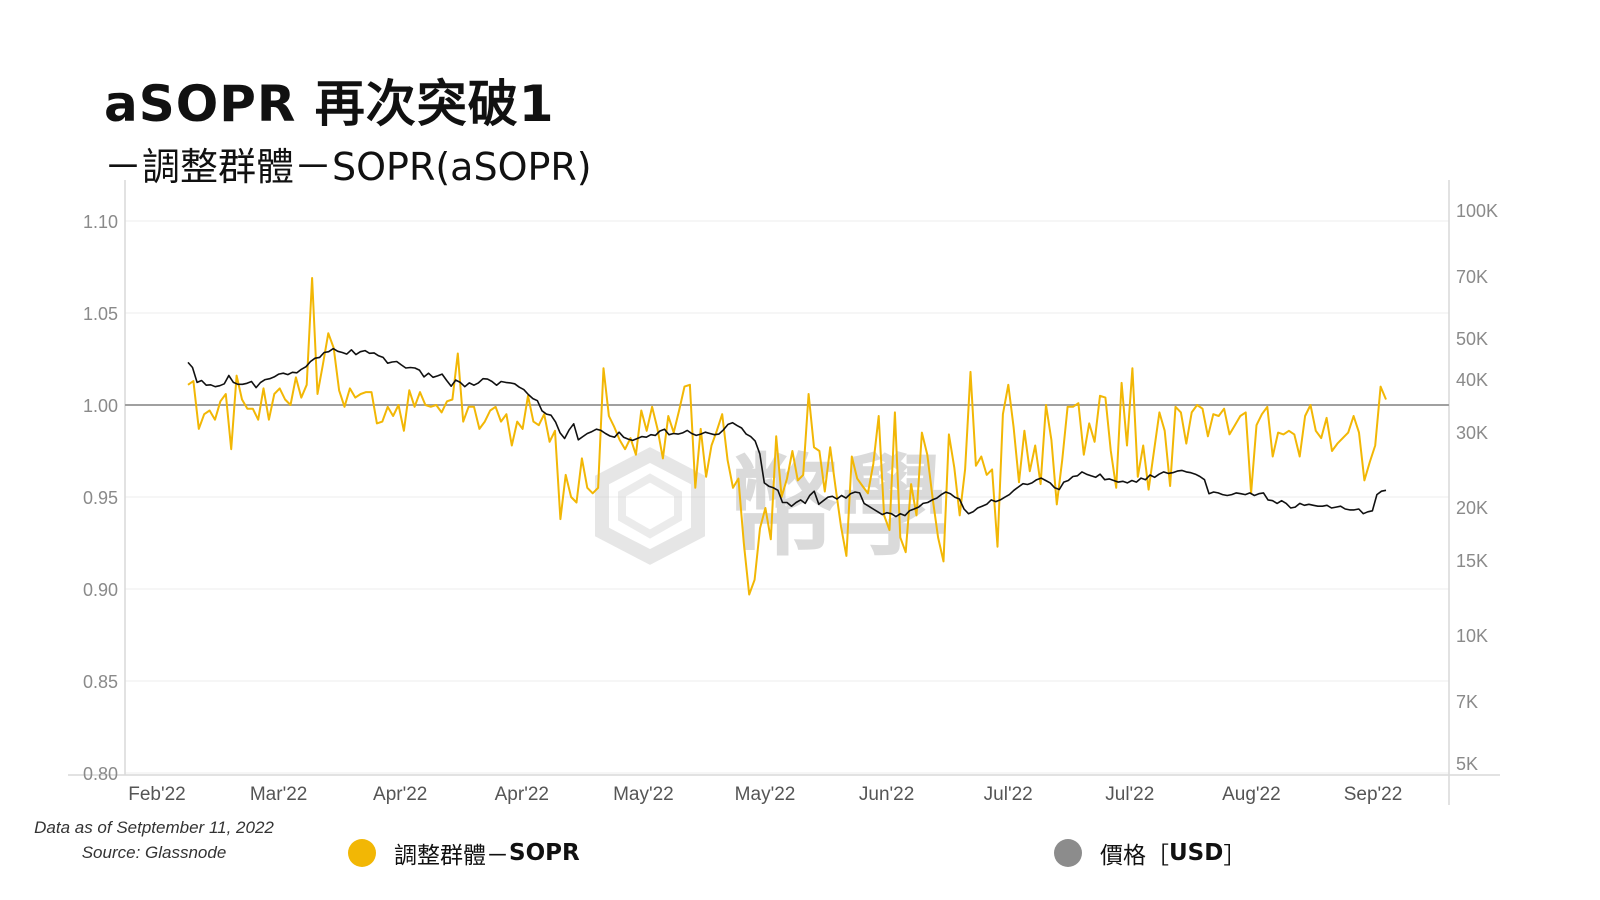 This screenshot has width=1600, height=900. I want to click on watermark-logo-icon, so click(650, 506).